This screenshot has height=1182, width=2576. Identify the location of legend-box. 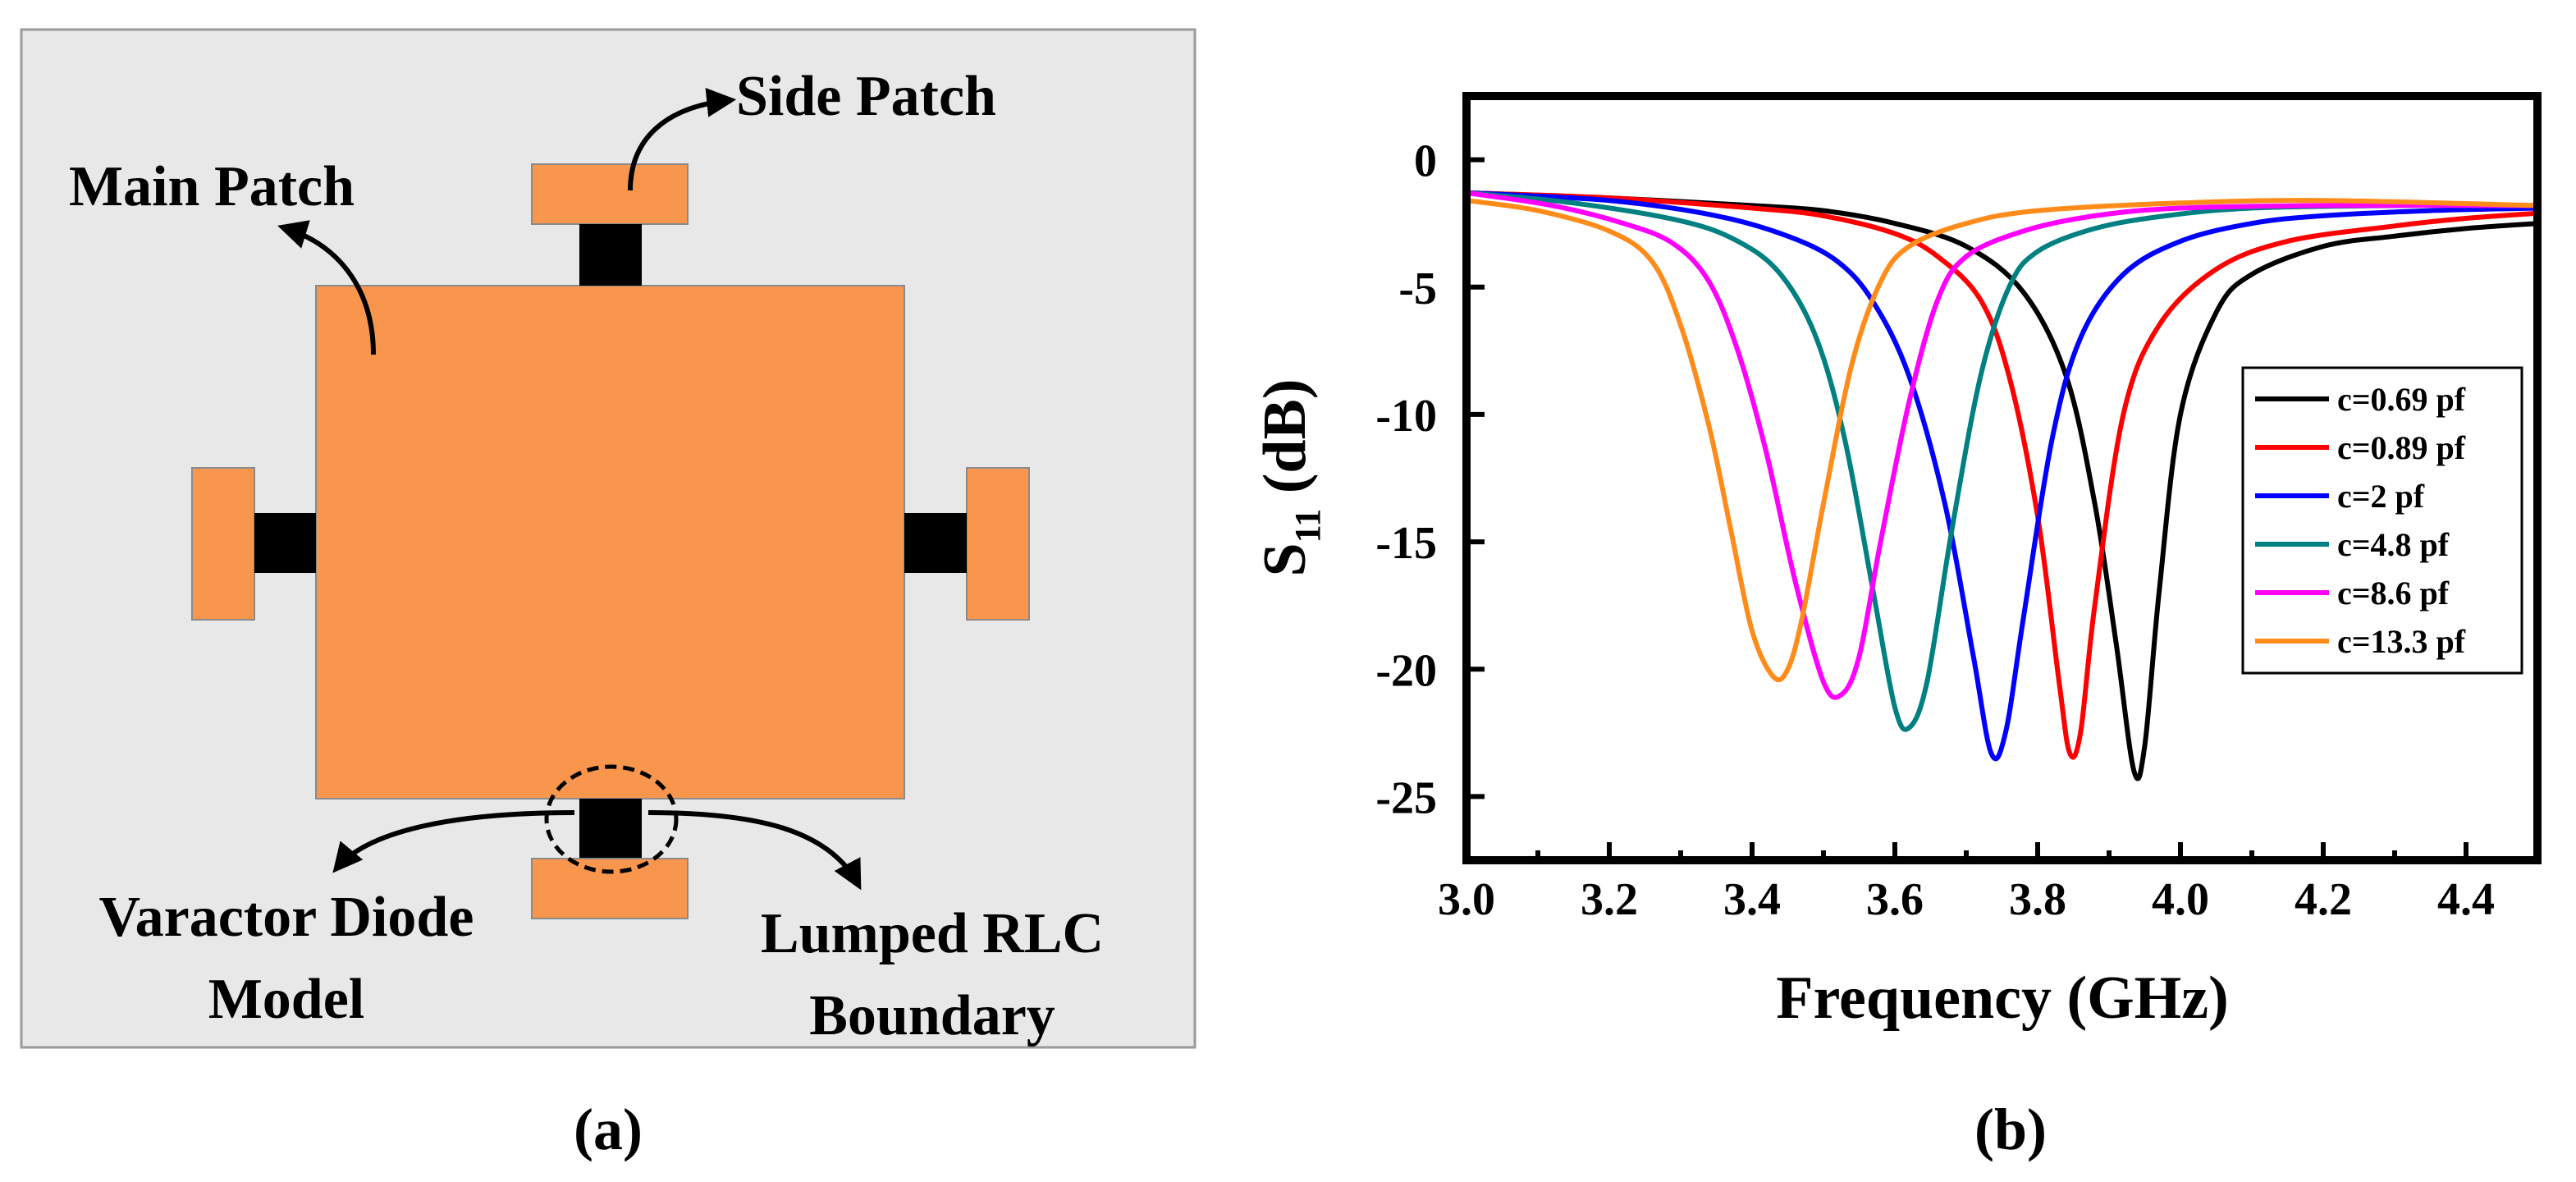
(2382, 520).